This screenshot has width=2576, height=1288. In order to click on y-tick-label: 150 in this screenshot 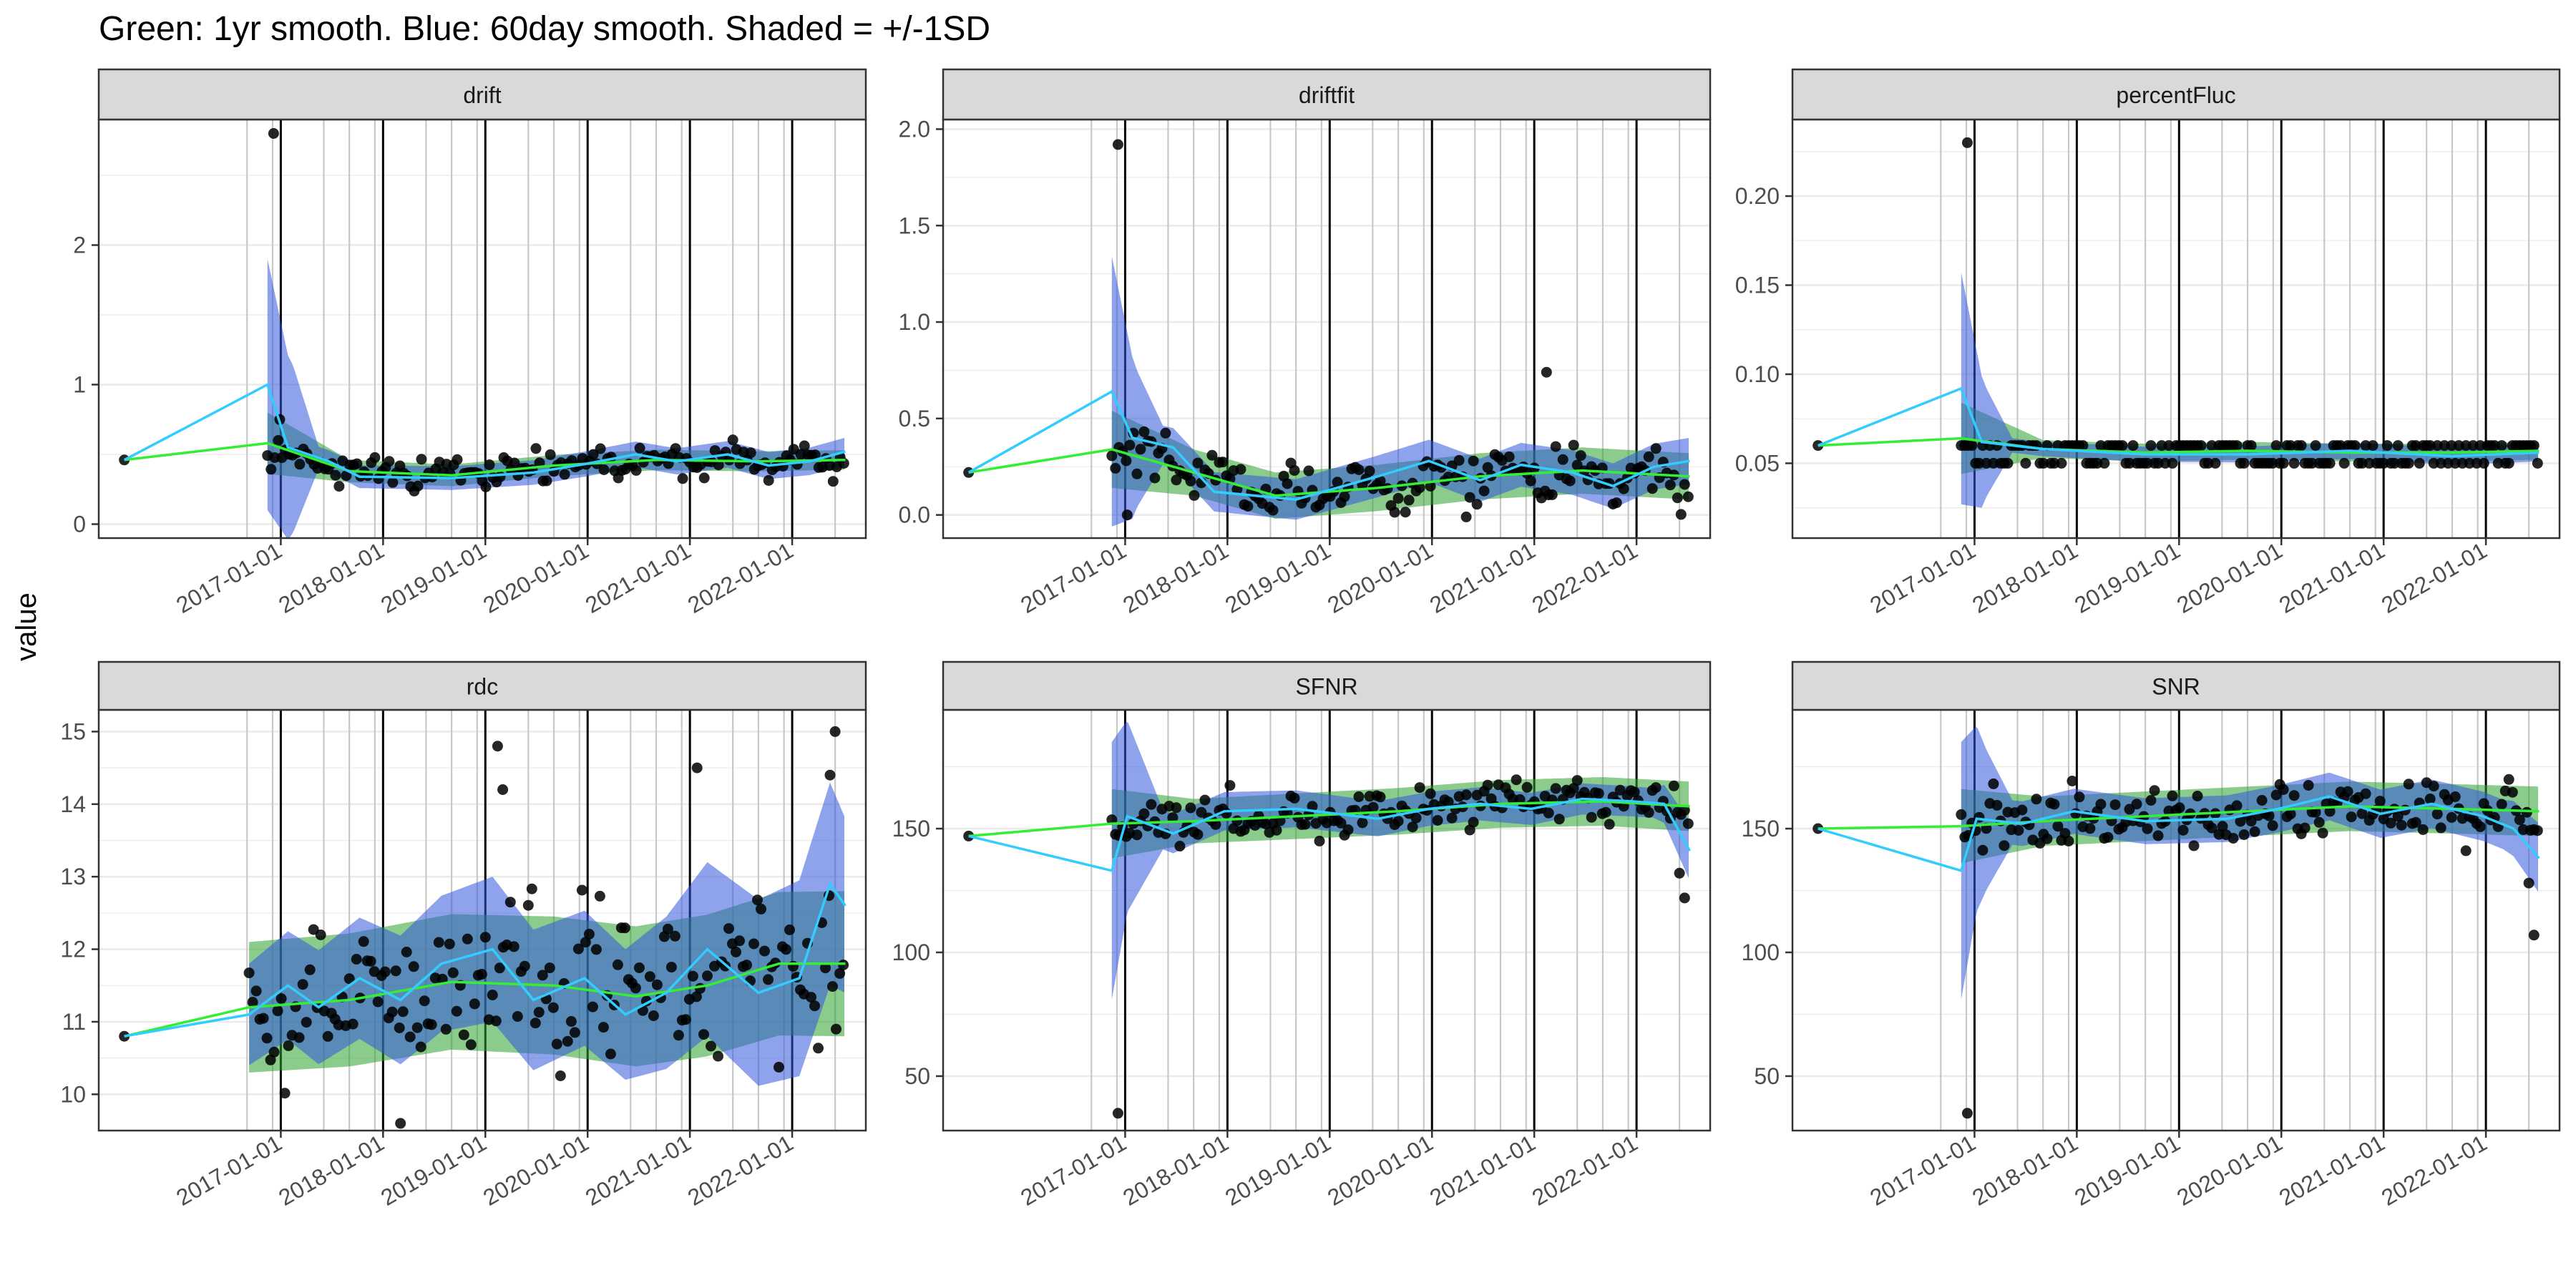, I will do `click(1761, 828)`.